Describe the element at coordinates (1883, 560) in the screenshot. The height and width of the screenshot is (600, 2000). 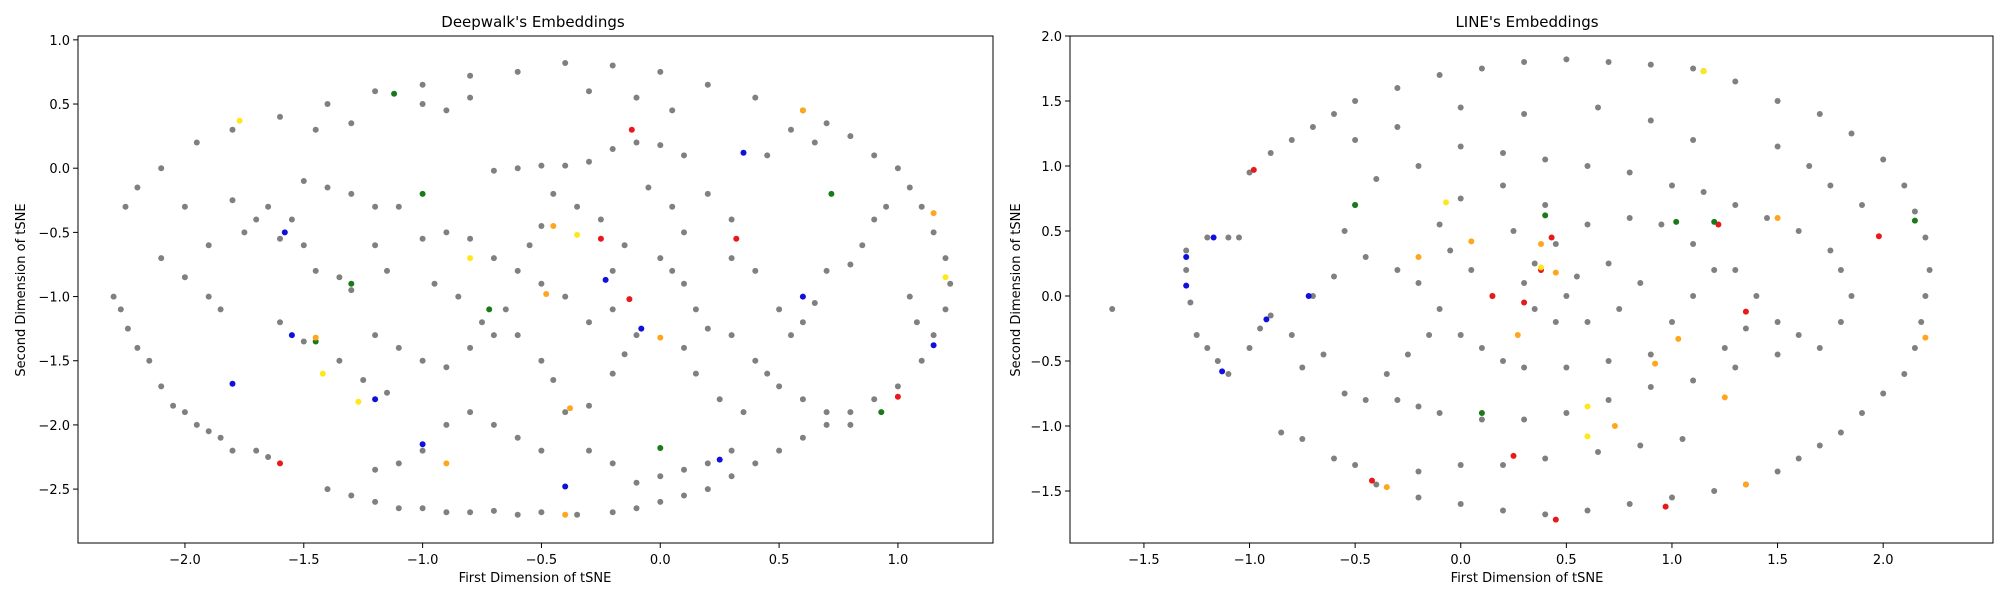
I see `x-tick-label: 2.0` at that location.